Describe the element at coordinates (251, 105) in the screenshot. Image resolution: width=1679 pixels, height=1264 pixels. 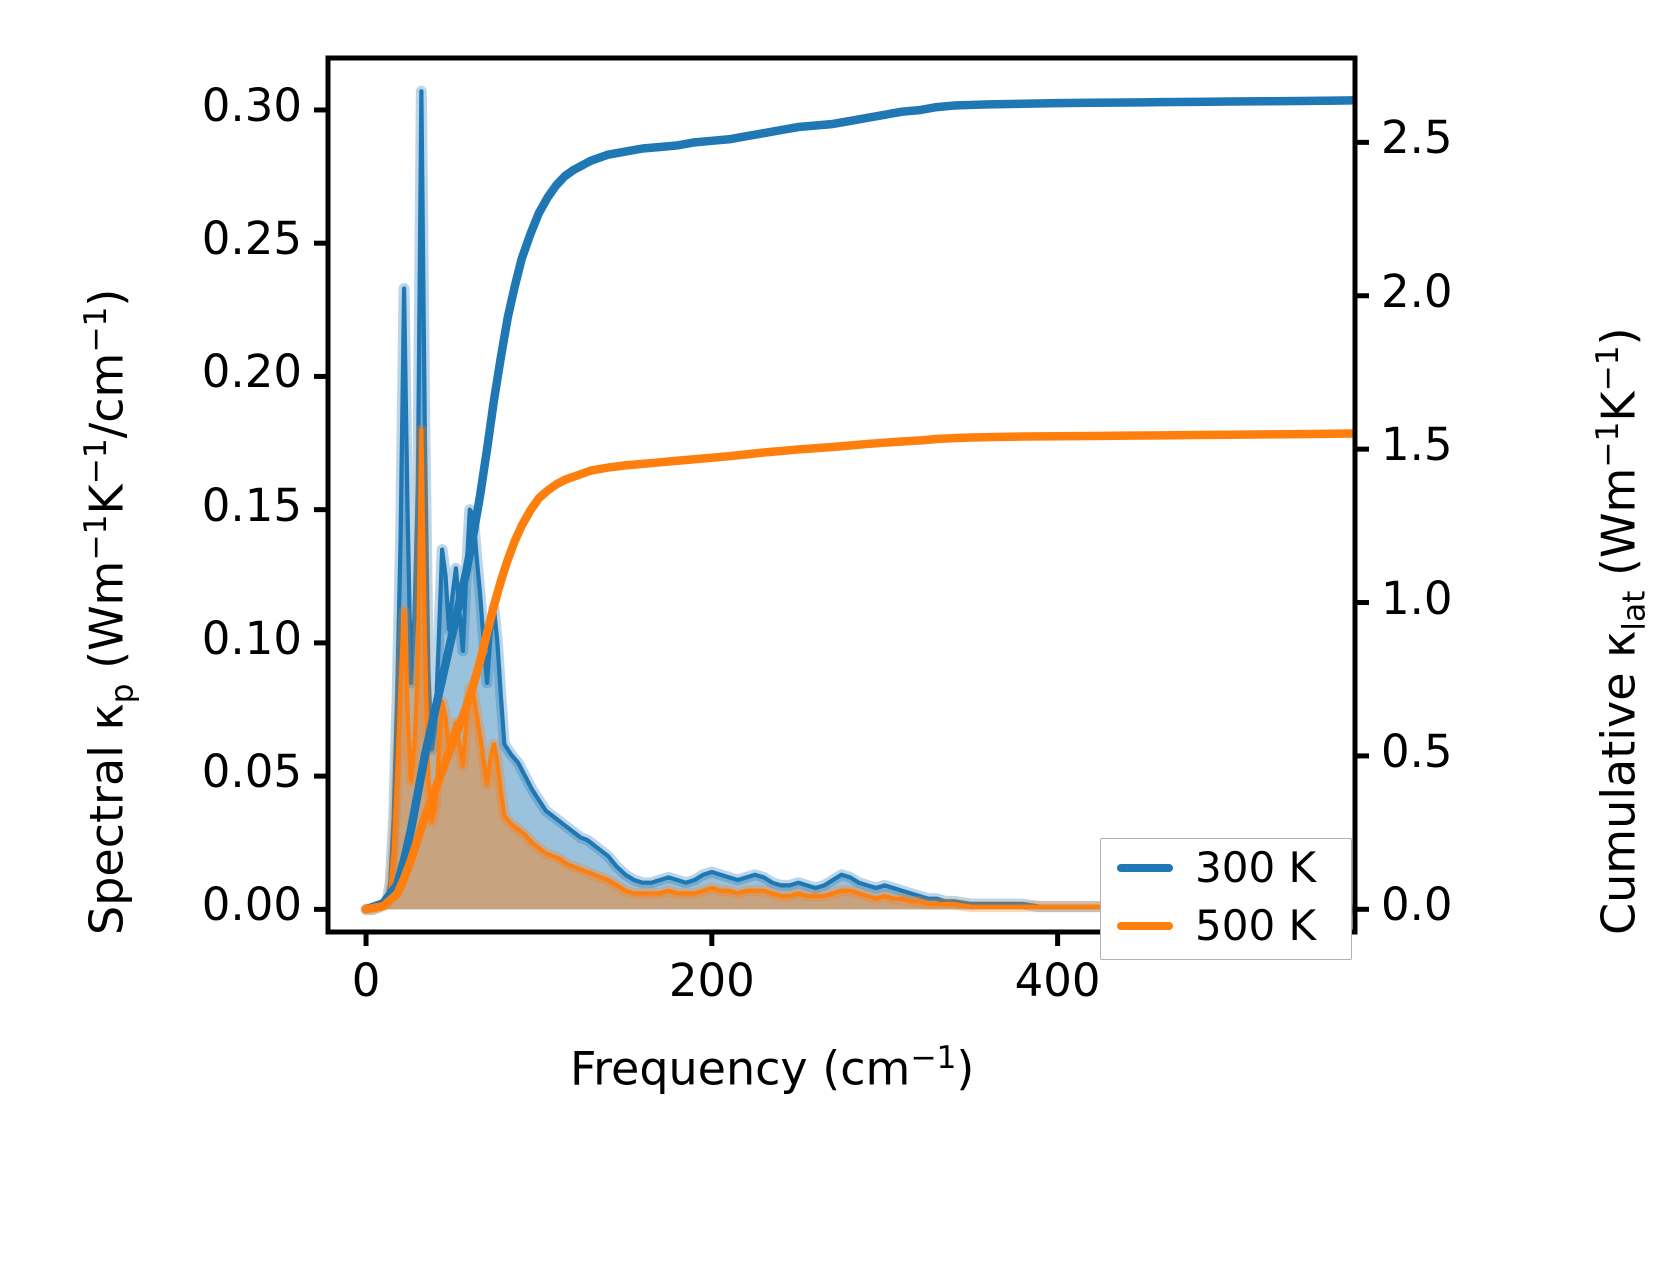
I see `y-left-tick-label: 0.30` at that location.